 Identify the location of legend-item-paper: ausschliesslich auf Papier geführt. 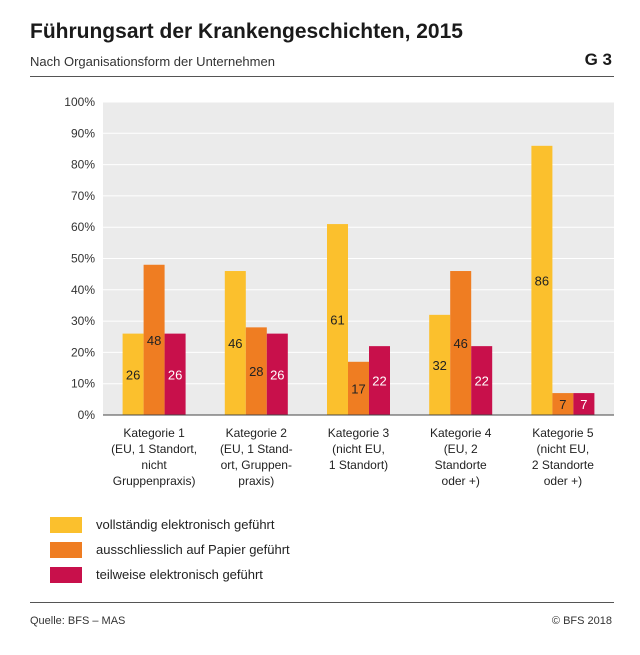
(170, 549).